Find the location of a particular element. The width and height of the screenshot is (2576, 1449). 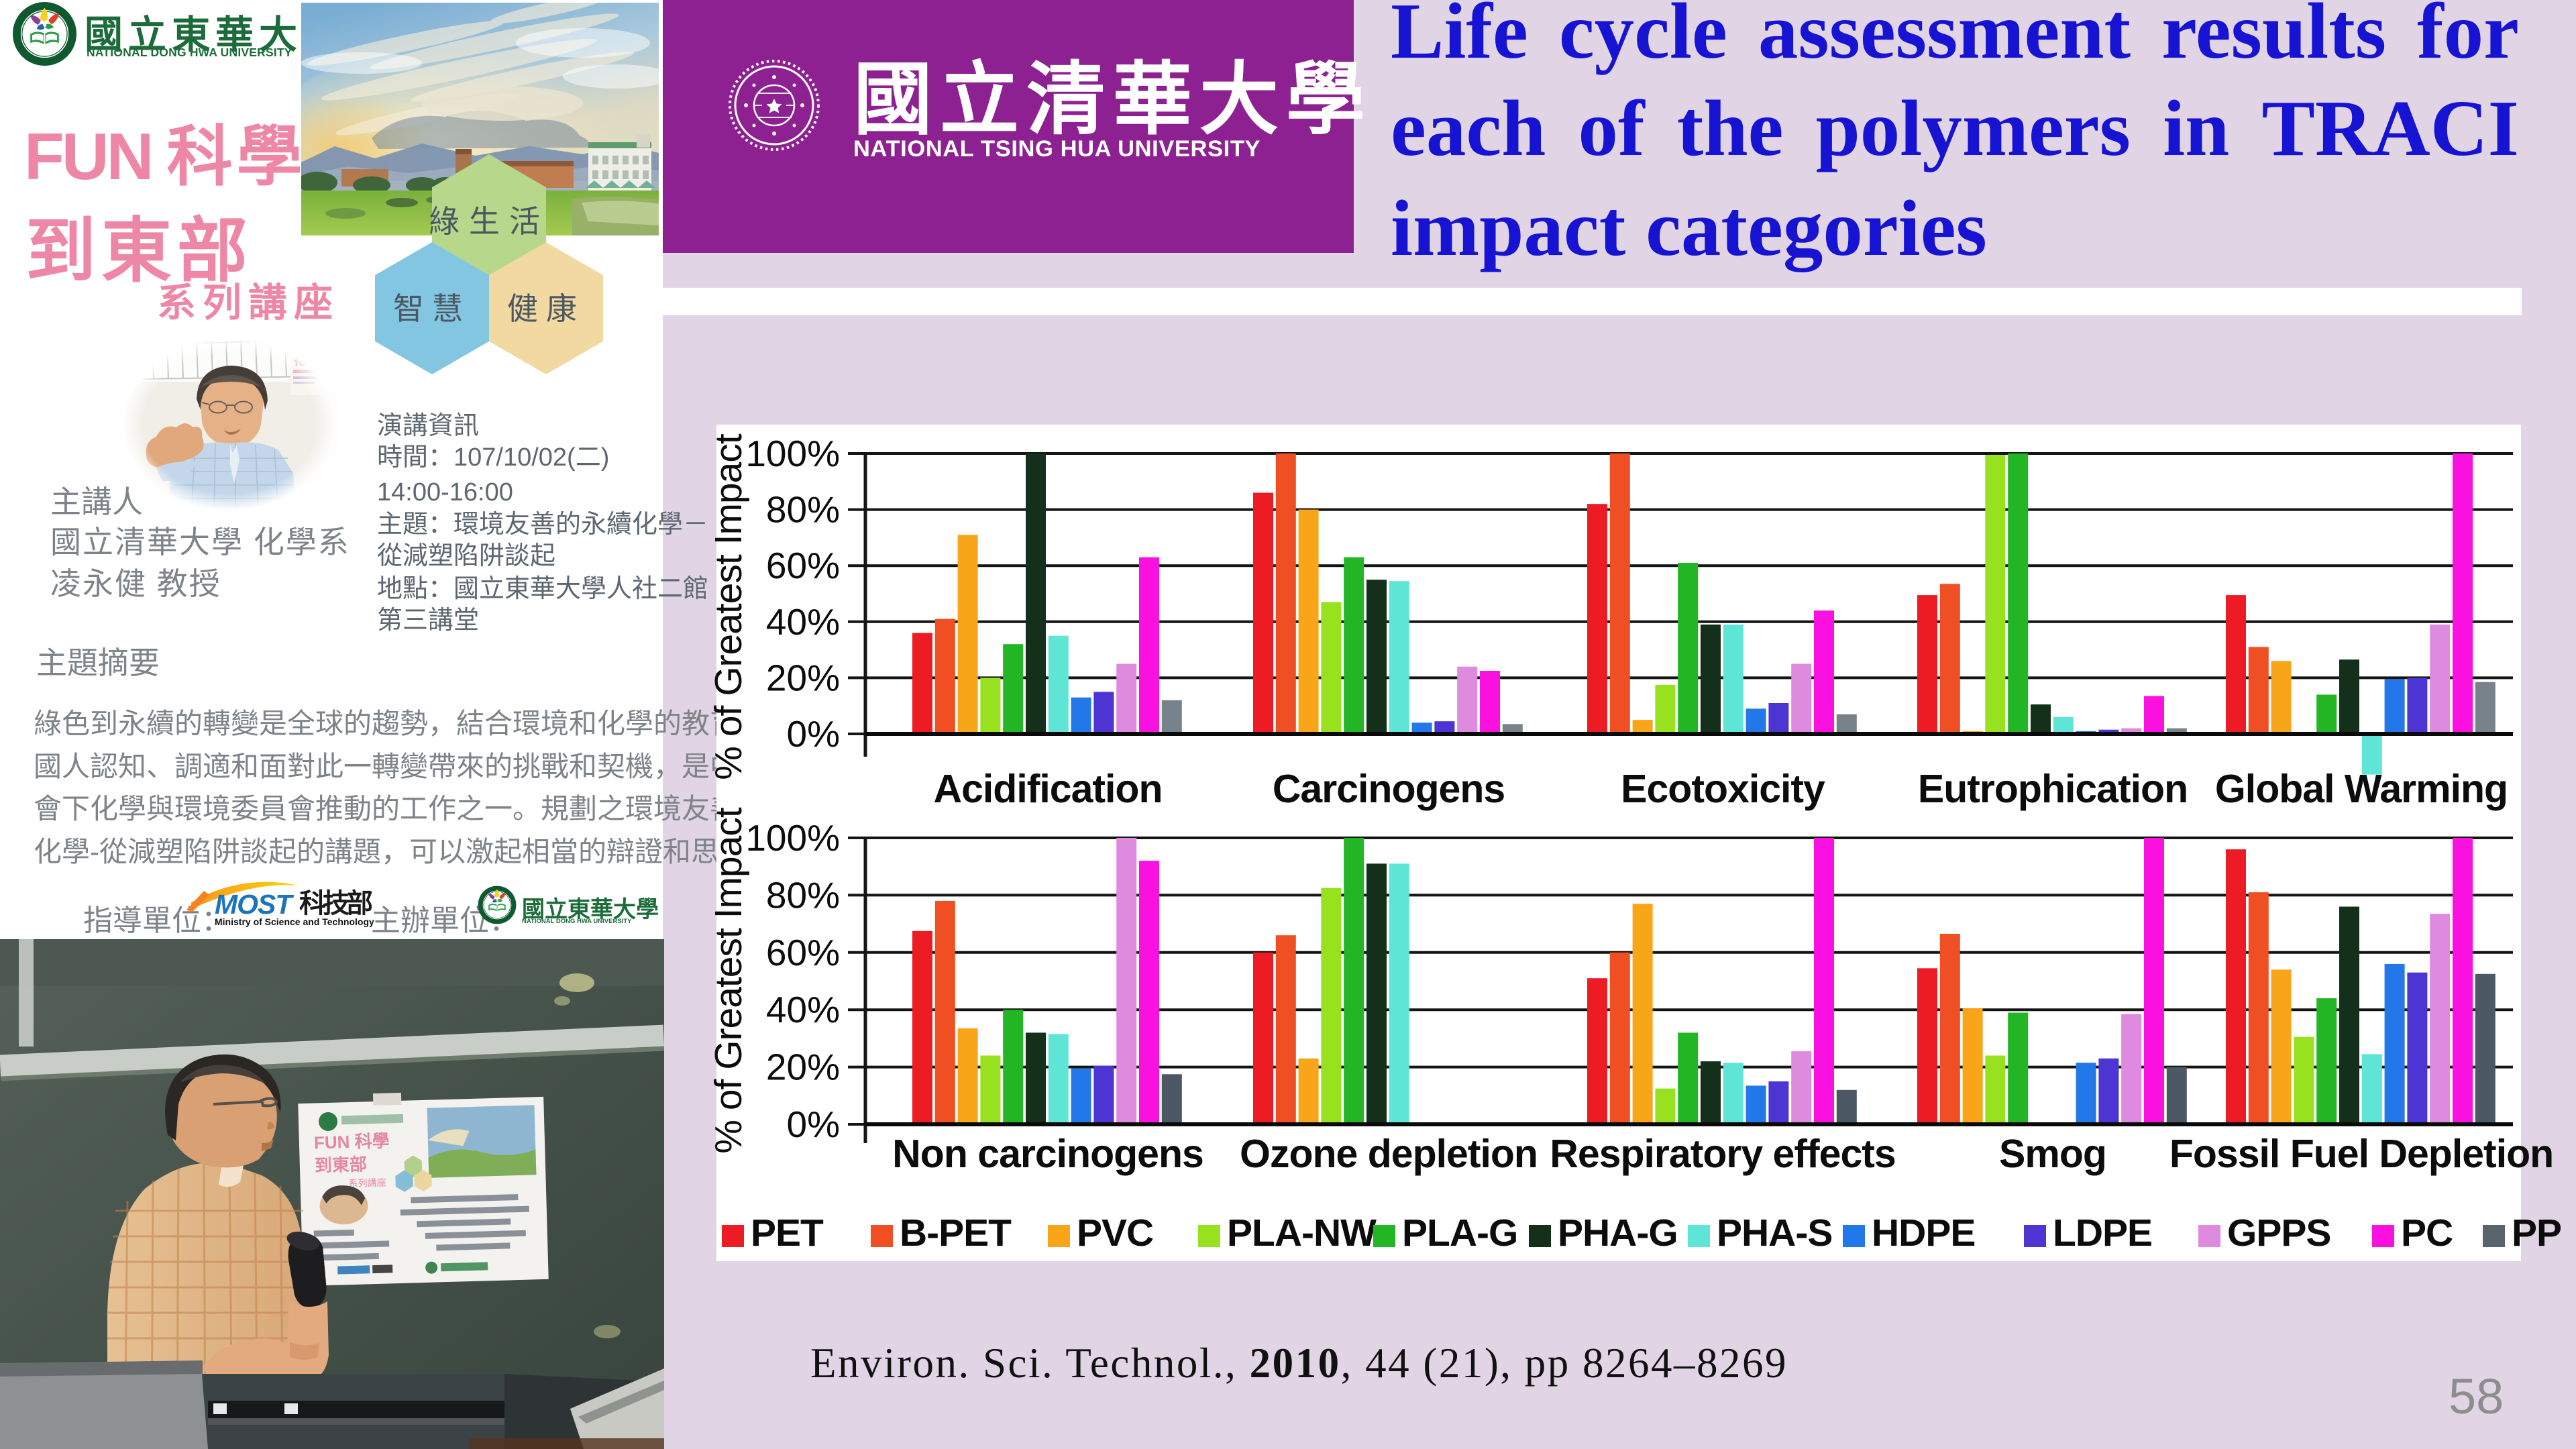

svg-text: Fossil Fuel Depletion is located at coordinates (2361, 1154).